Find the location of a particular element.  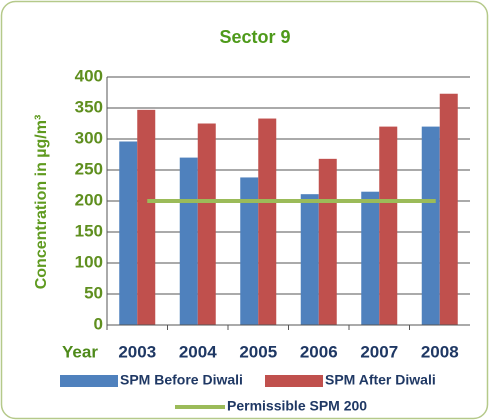

x-tick-label: 2005 is located at coordinates (258, 351).